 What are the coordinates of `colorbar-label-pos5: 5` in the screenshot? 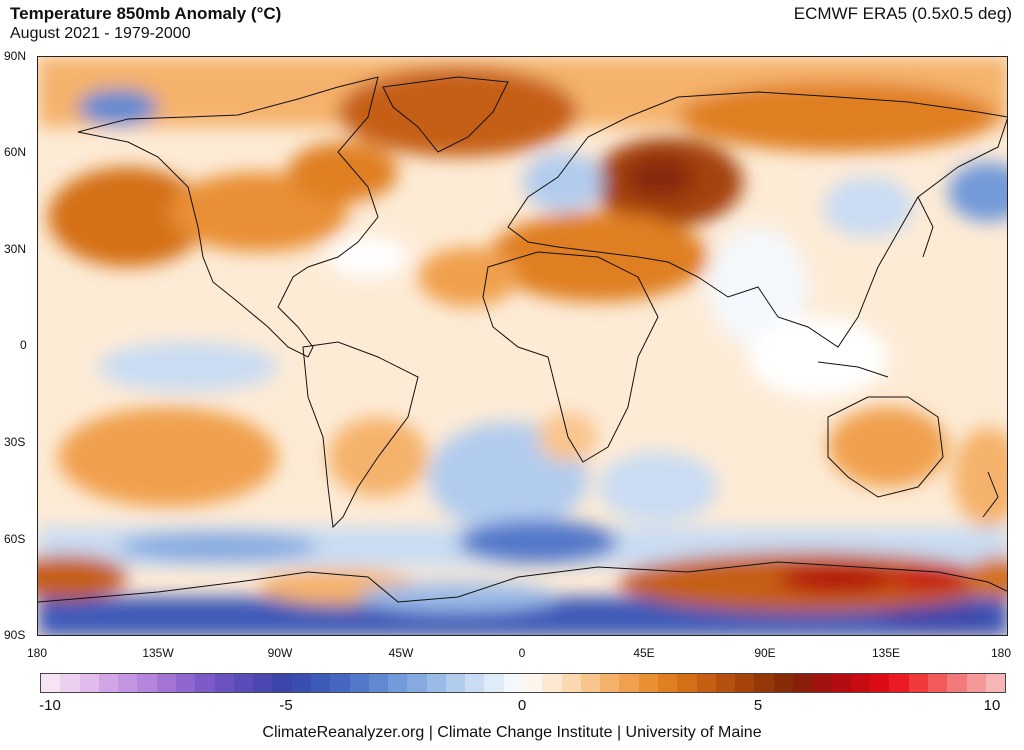 It's located at (758, 705).